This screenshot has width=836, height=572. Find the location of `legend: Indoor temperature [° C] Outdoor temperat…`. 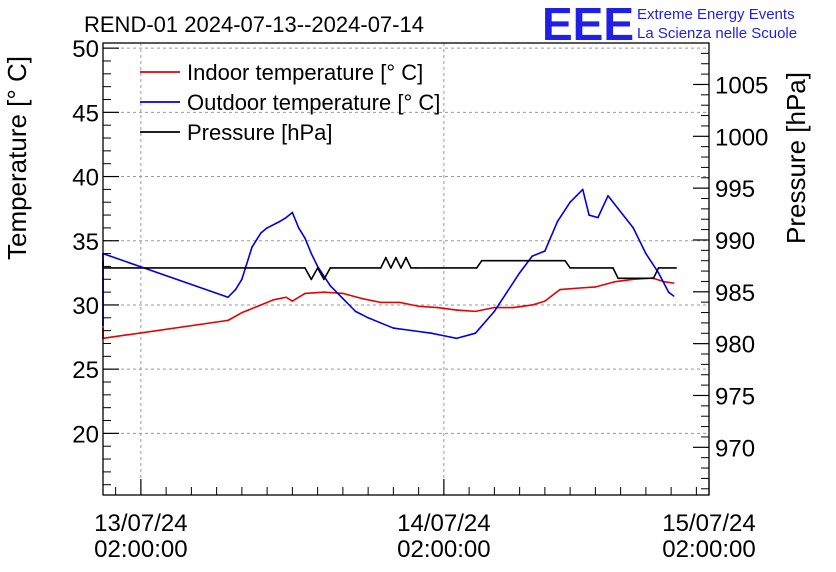

legend: Indoor temperature [° C] Outdoor temperat… is located at coordinates (290, 102).